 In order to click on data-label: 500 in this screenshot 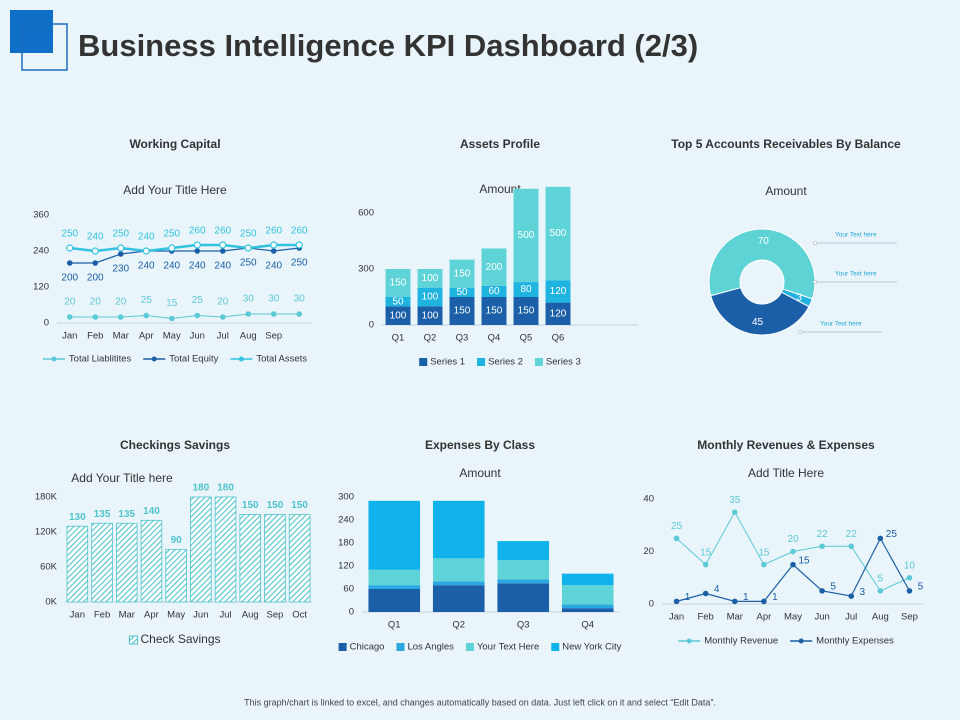, I will do `click(558, 233)`.